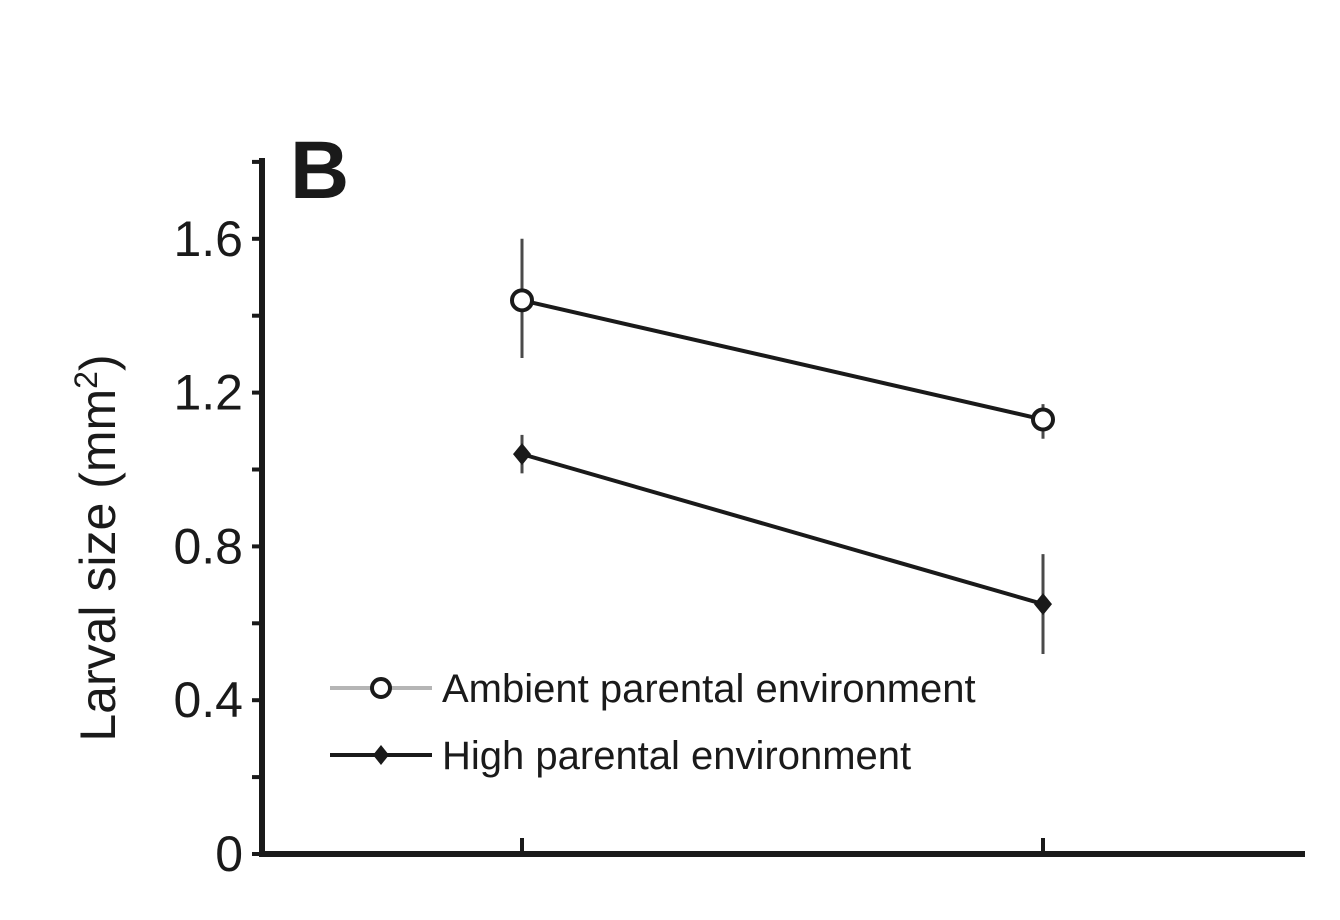 Image resolution: width=1340 pixels, height=920 pixels. I want to click on legend-label: Ambient parental environment, so click(709, 689).